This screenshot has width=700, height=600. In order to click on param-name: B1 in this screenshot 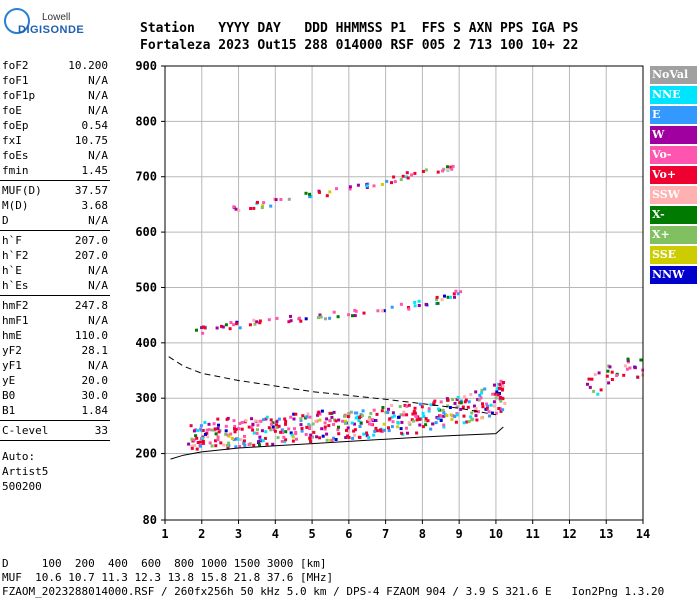, I will do `click(9, 410)`.